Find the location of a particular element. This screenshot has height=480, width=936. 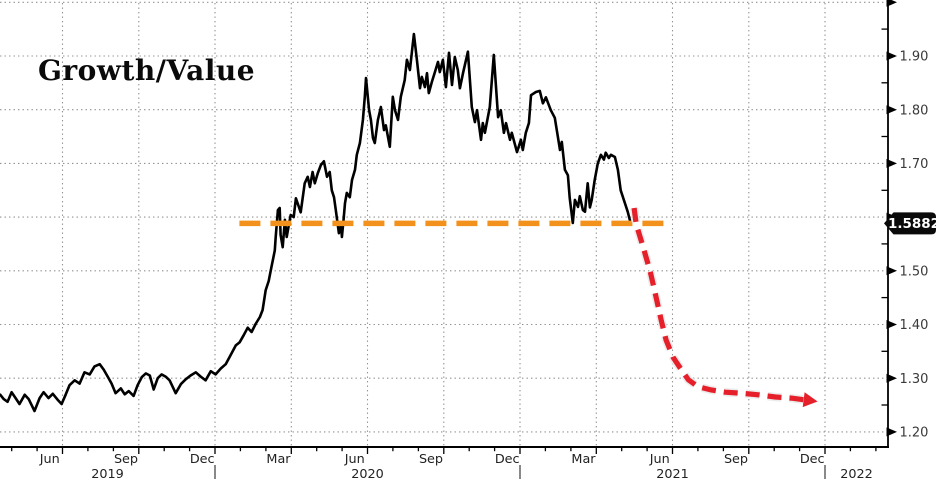

price-badge is located at coordinates (910, 223).